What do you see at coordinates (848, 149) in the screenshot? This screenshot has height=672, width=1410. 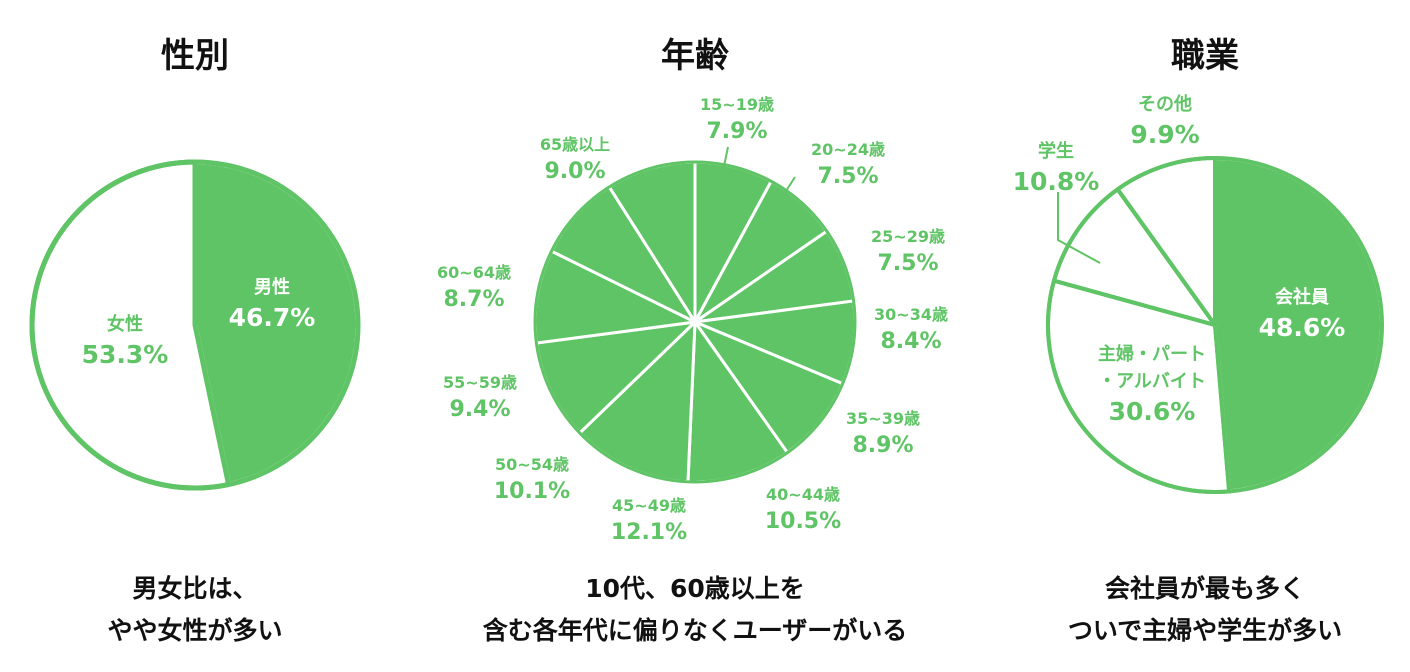 I see `slice-category-label-1: 20~24歳` at bounding box center [848, 149].